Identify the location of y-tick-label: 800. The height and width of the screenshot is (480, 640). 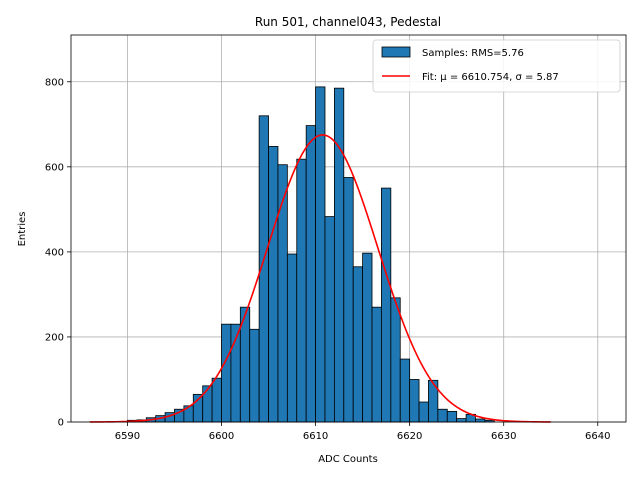
(54, 82).